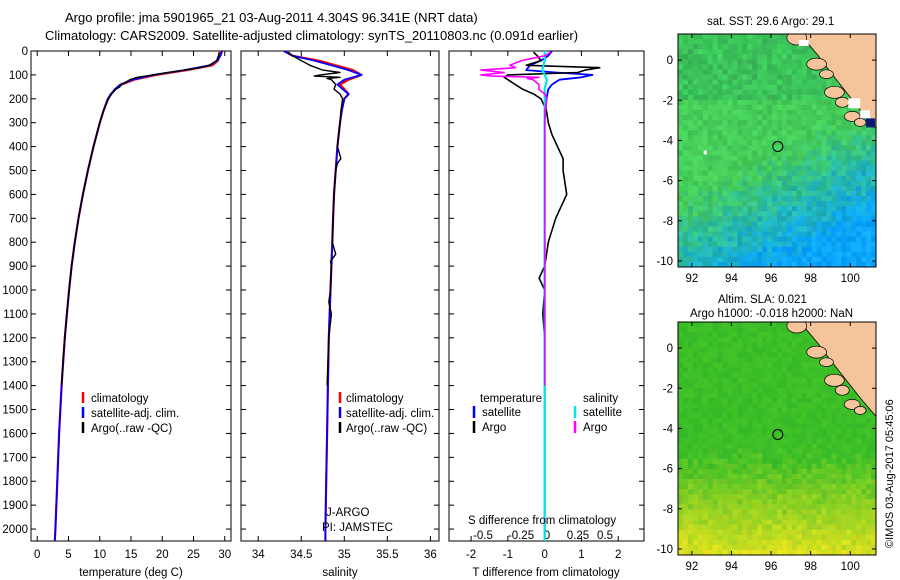 The image size is (900, 580). What do you see at coordinates (15, 482) in the screenshot?
I see `y-tick-label: 1800` at bounding box center [15, 482].